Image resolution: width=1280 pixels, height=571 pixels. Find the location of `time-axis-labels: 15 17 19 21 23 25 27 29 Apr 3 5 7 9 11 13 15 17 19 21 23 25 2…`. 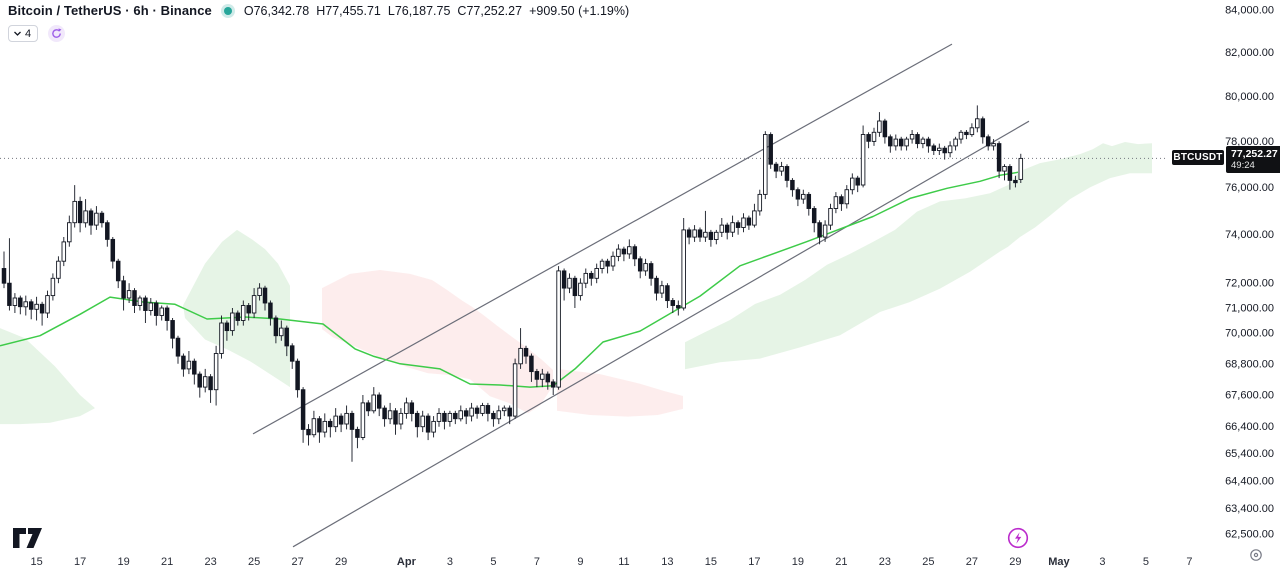

time-axis-labels: 15 17 19 21 23 25 27 29 Apr 3 5 7 9 11 13 15 17 19 21 23 25 2… is located at coordinates (611, 562).